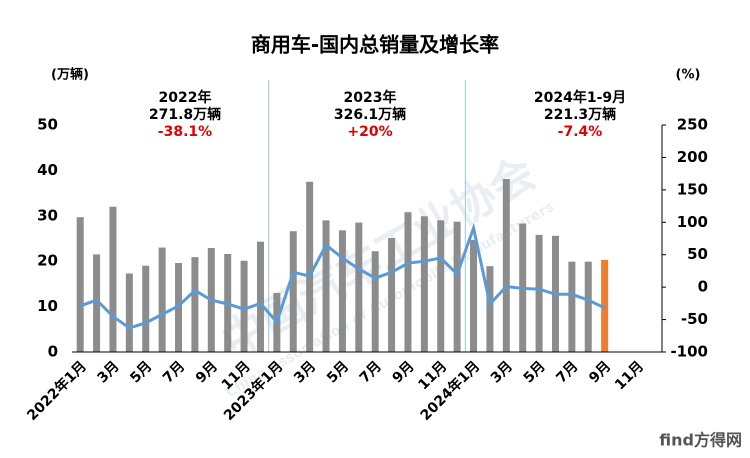 The height and width of the screenshot is (458, 750). I want to click on y2-tick-label: 150, so click(692, 189).